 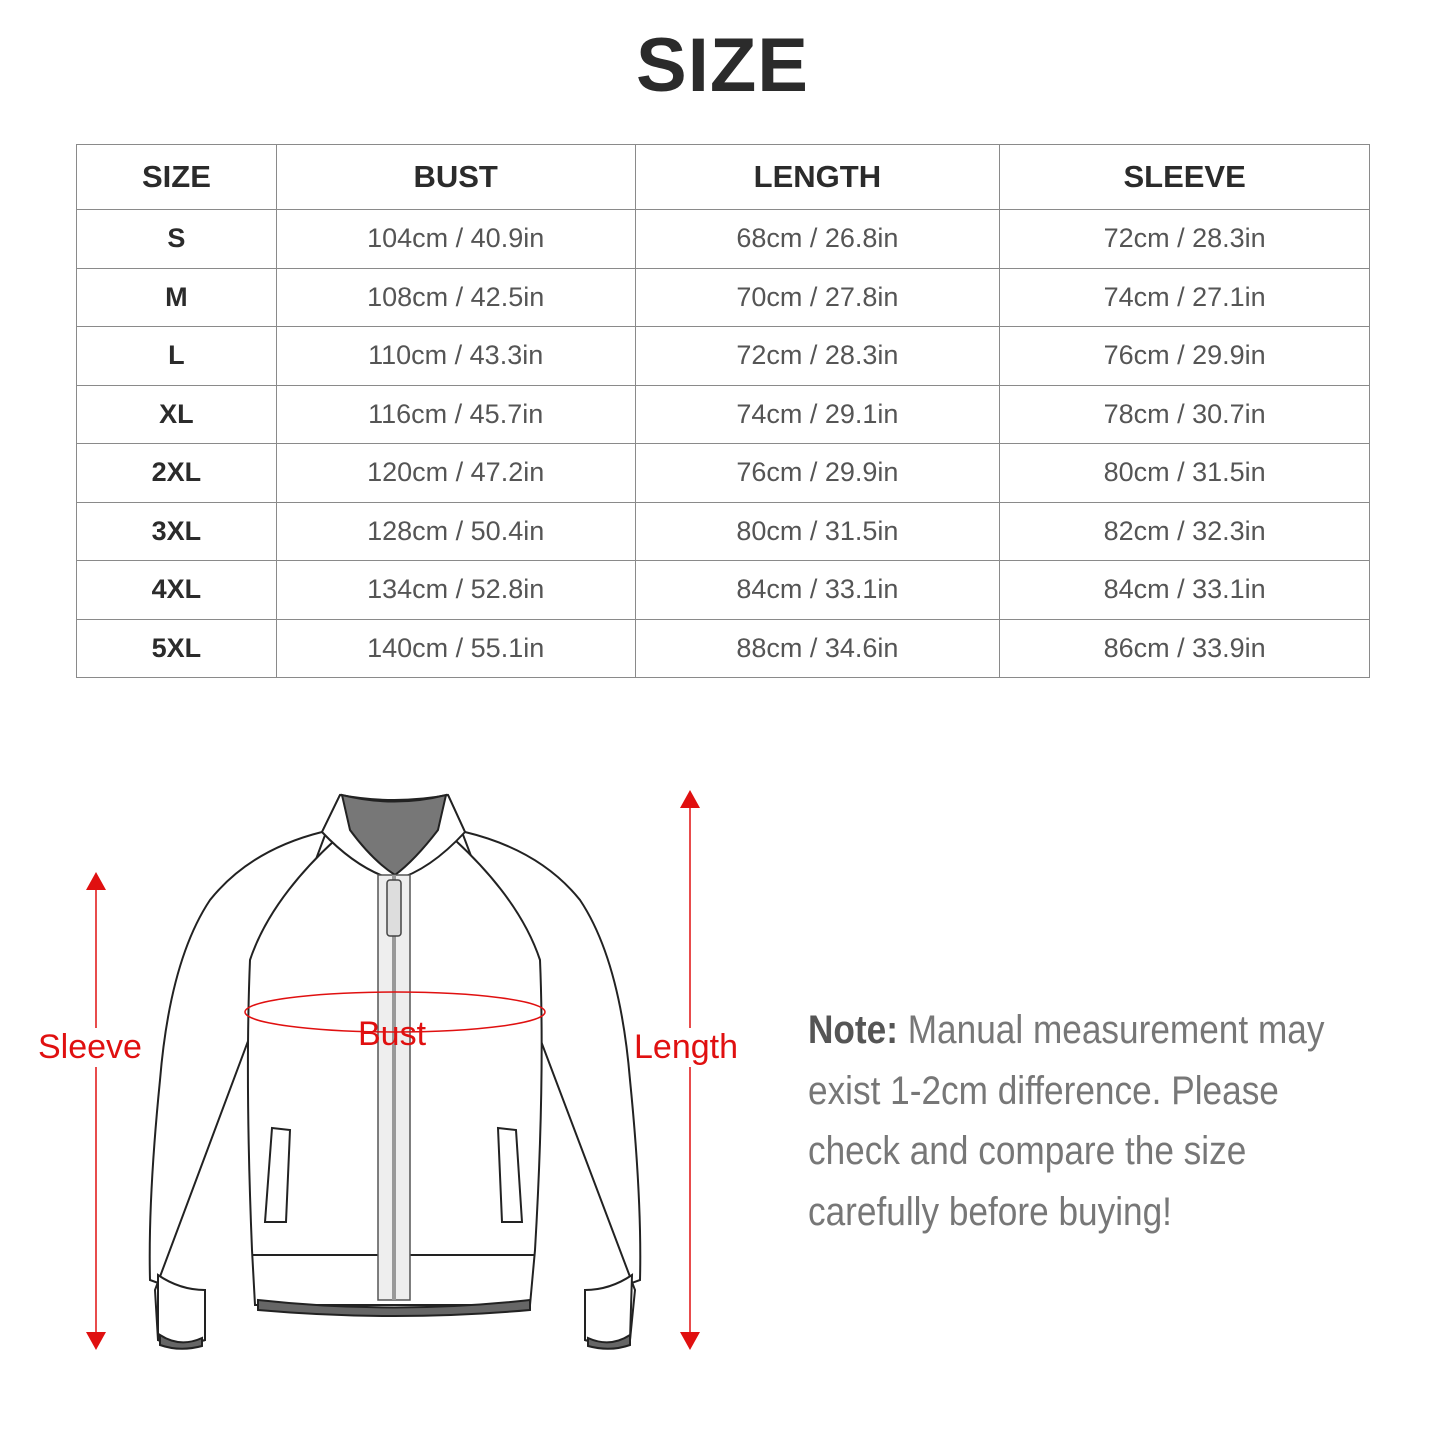 I want to click on cell-size: 4XL, so click(x=176, y=590).